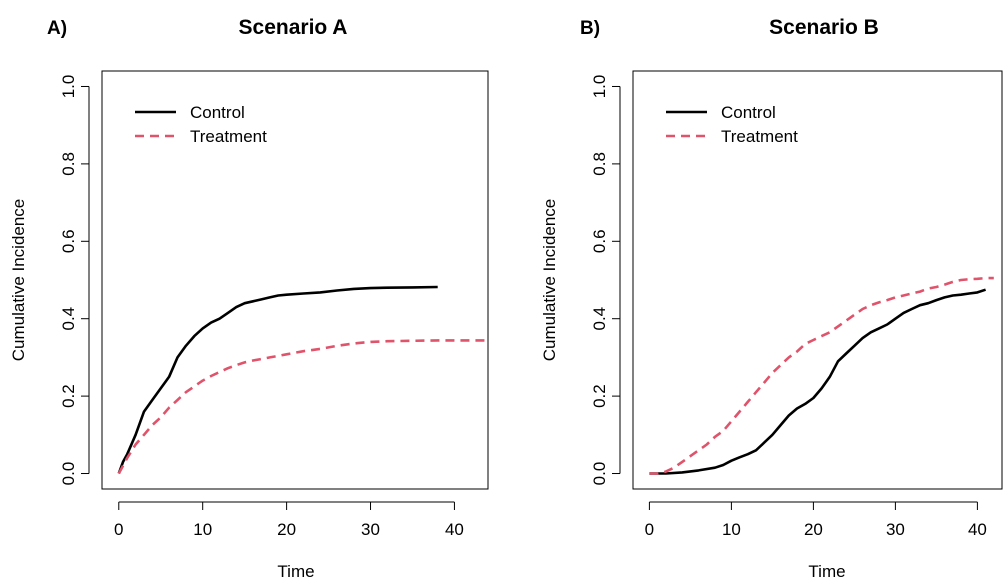  What do you see at coordinates (599, 396) in the screenshot?
I see `panel-b-y-tick-label: 0.2` at bounding box center [599, 396].